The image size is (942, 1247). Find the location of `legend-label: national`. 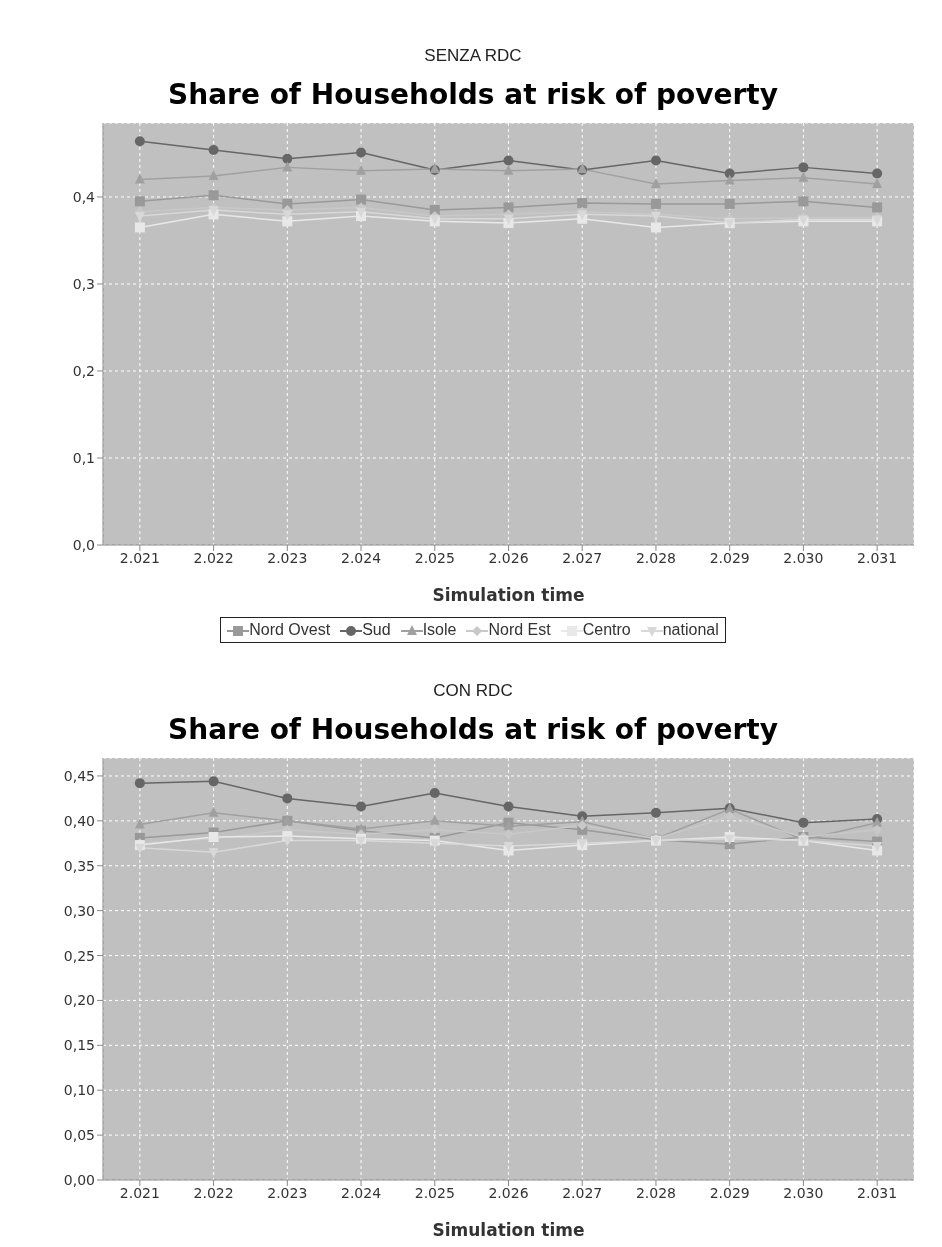

legend-label: national is located at coordinates (690, 630).